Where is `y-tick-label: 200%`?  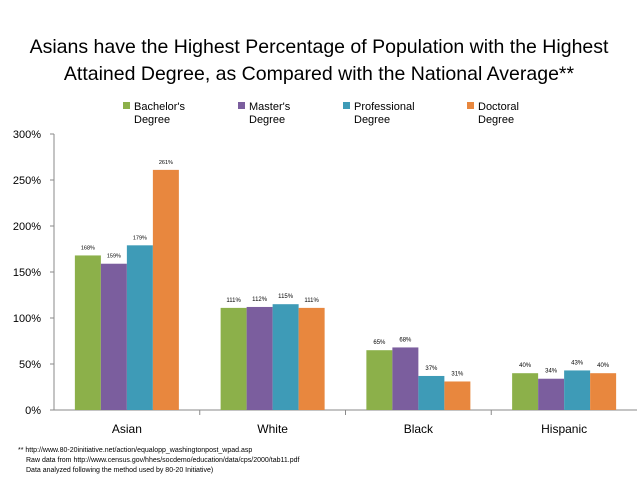 y-tick-label: 200% is located at coordinates (27, 227).